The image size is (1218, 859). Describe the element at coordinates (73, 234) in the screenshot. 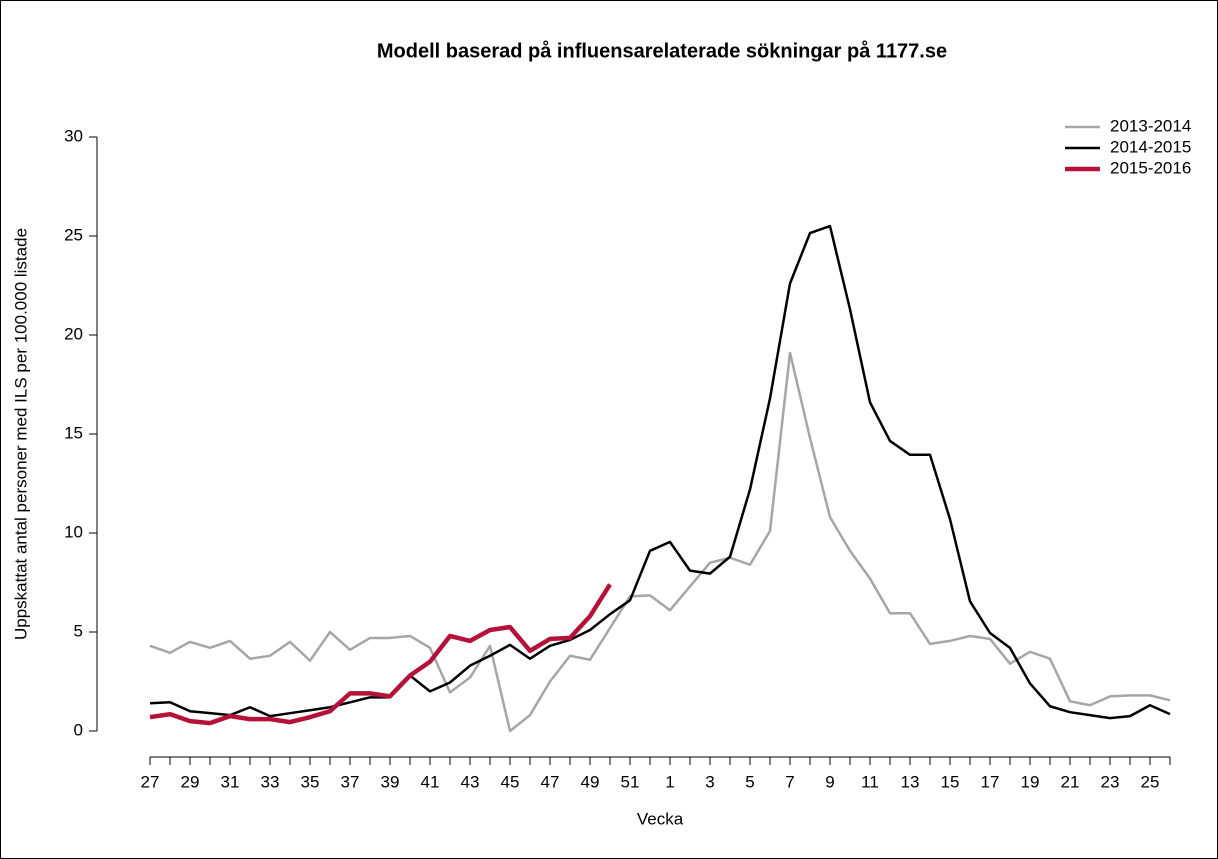

I see `y-tick-label: 25` at that location.